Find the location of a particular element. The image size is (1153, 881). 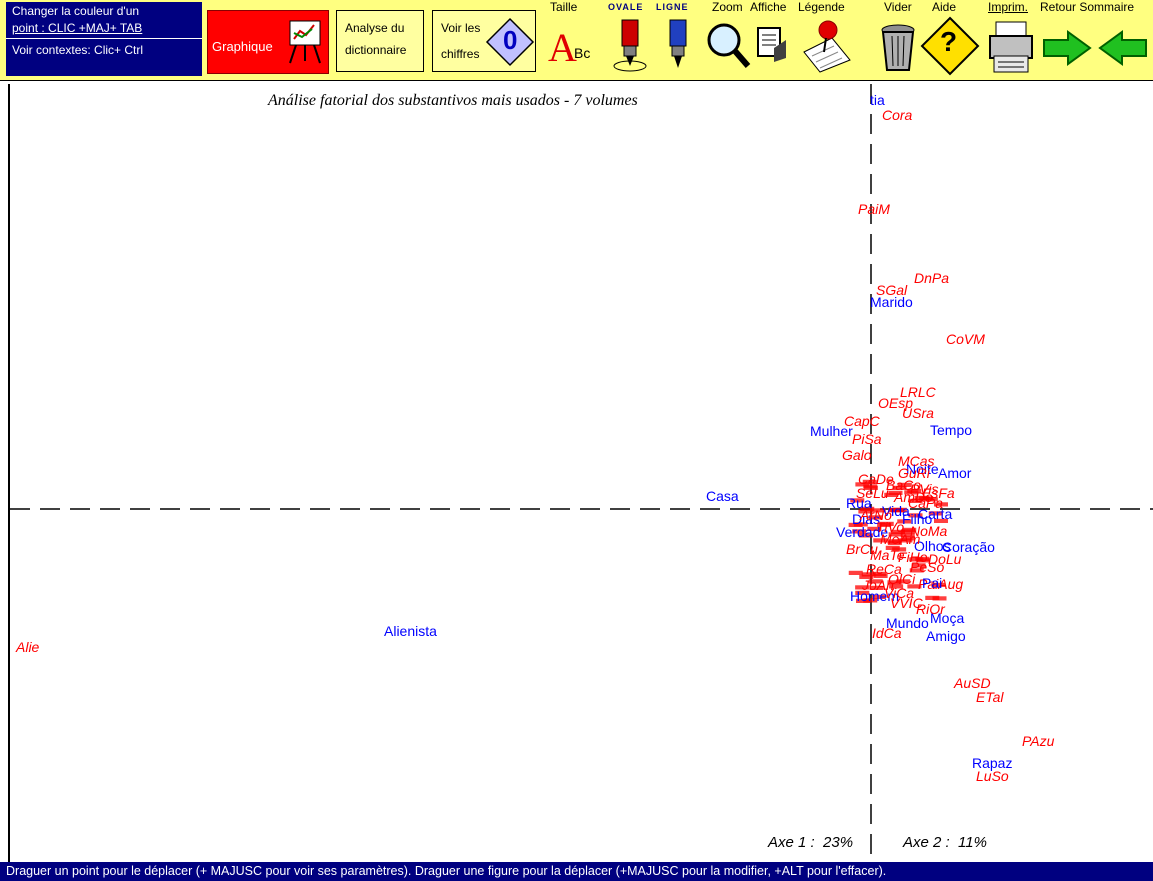

point-label-peso: PeSo is located at coordinates (927, 567).